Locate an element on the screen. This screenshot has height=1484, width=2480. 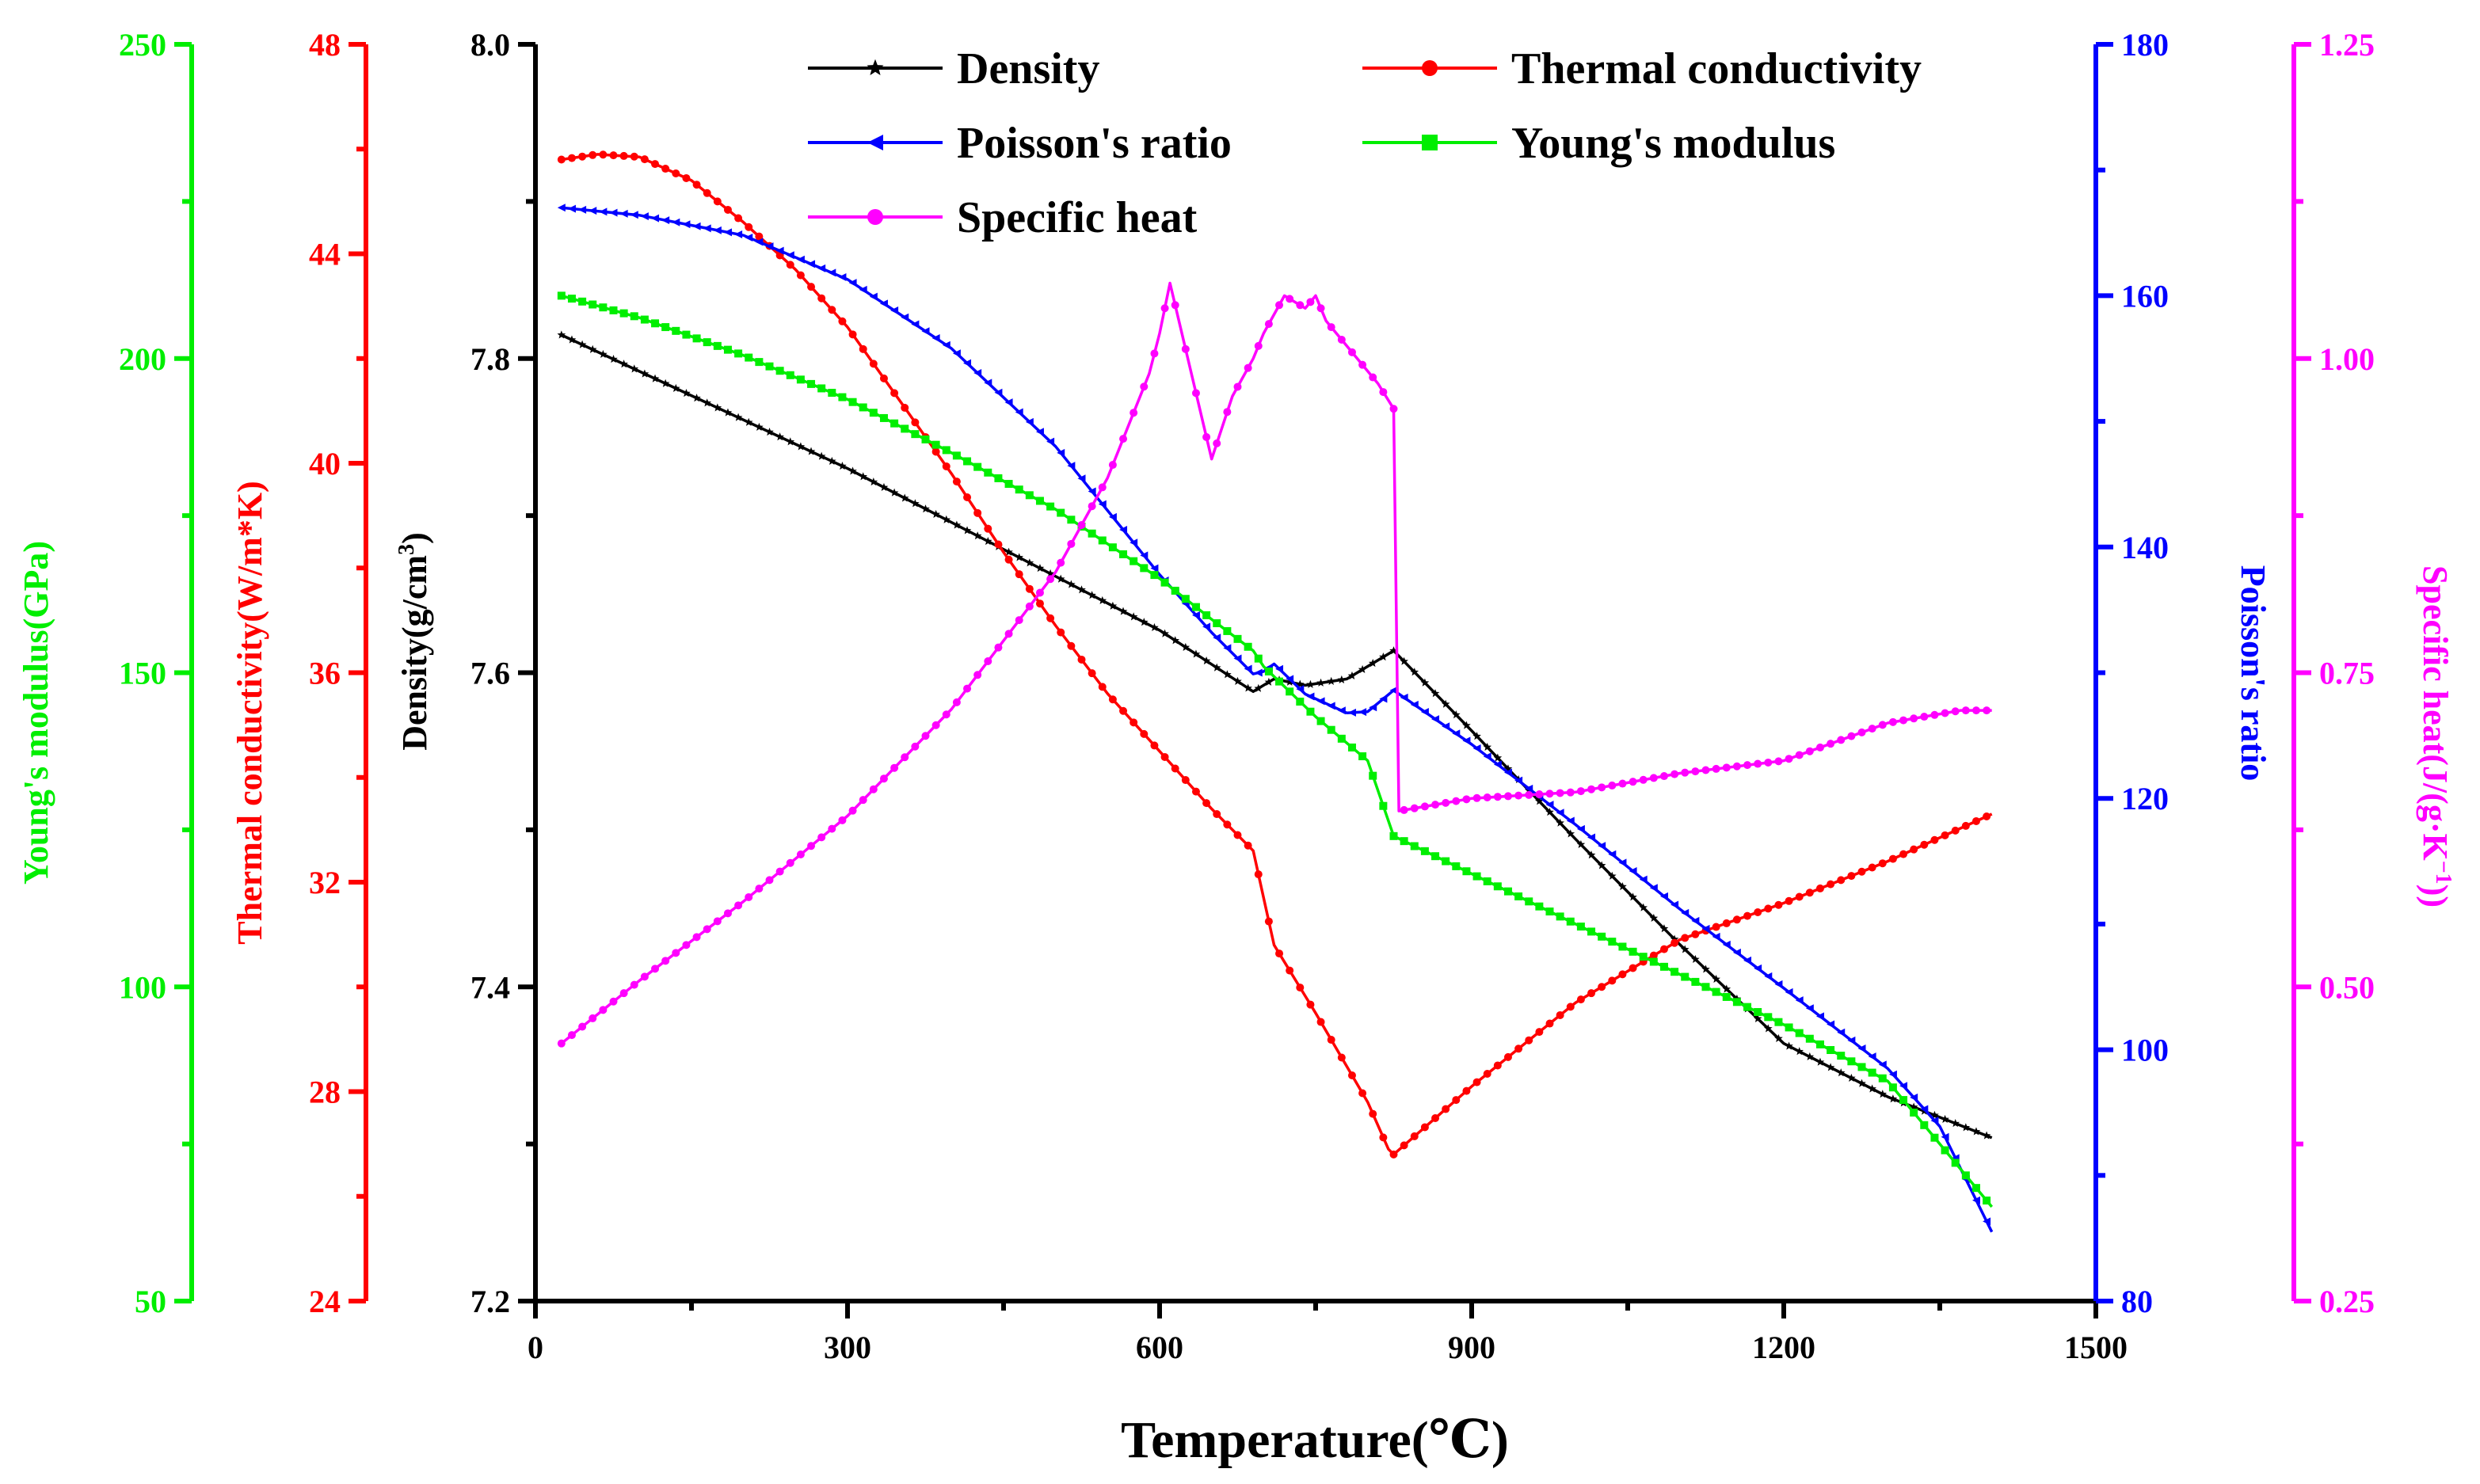
youngs-axis-label: Young's modulus(GPa) is located at coordinates (36, 713).